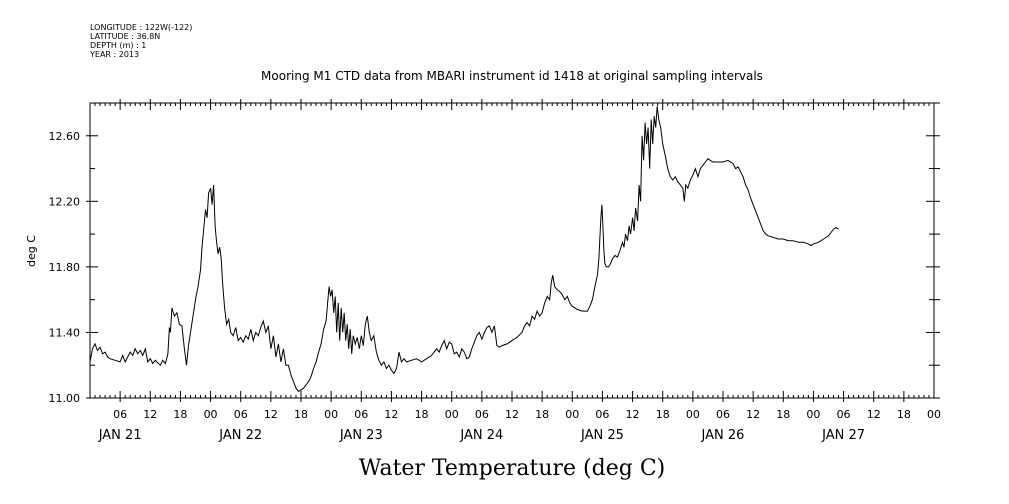 The image size is (1009, 504). What do you see at coordinates (120, 435) in the screenshot?
I see `day-label: JAN 21` at bounding box center [120, 435].